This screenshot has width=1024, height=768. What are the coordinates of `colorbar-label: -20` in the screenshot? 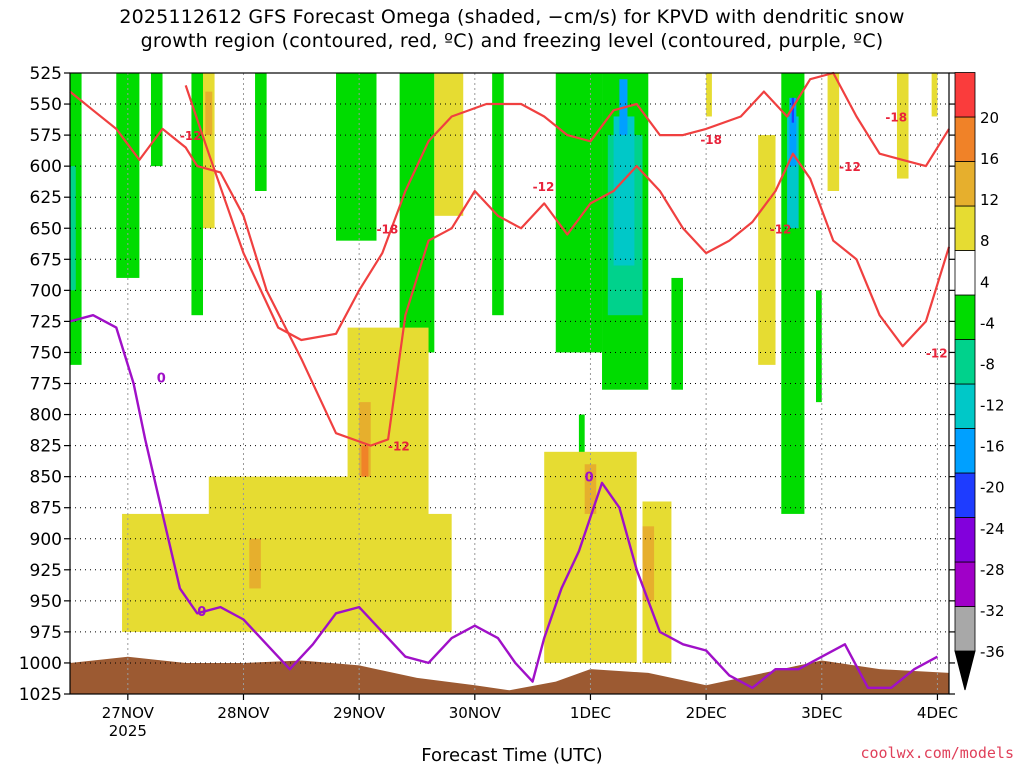 It's located at (992, 488).